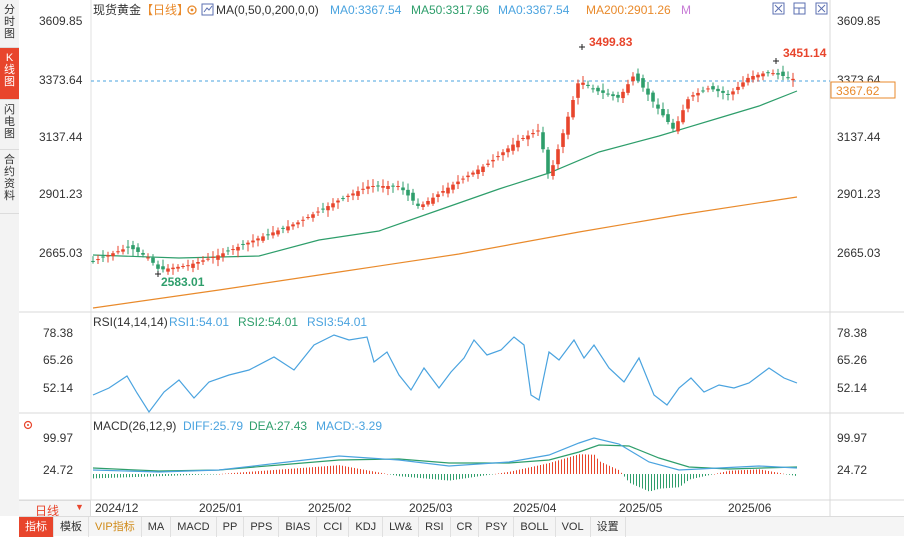  Describe the element at coordinates (608, 526) in the screenshot. I see `toolbar-item-settings: 设置` at that location.